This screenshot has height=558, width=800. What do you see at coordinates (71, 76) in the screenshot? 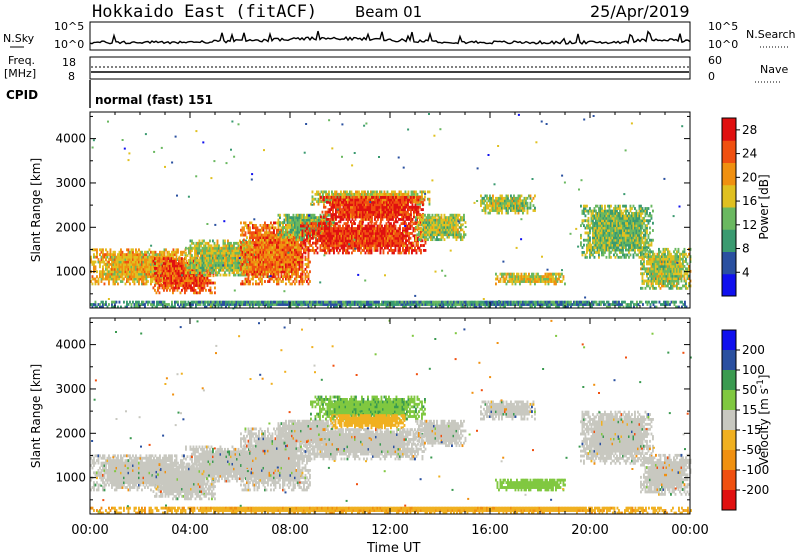
I see `freq-tick-bottom: 8` at bounding box center [71, 76].